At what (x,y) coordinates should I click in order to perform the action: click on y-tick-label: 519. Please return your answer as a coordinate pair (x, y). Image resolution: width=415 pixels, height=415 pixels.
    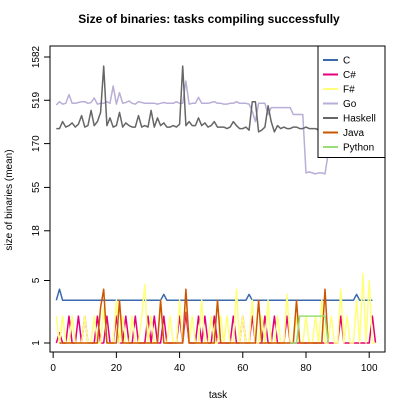
    Looking at the image, I should click on (36, 99).